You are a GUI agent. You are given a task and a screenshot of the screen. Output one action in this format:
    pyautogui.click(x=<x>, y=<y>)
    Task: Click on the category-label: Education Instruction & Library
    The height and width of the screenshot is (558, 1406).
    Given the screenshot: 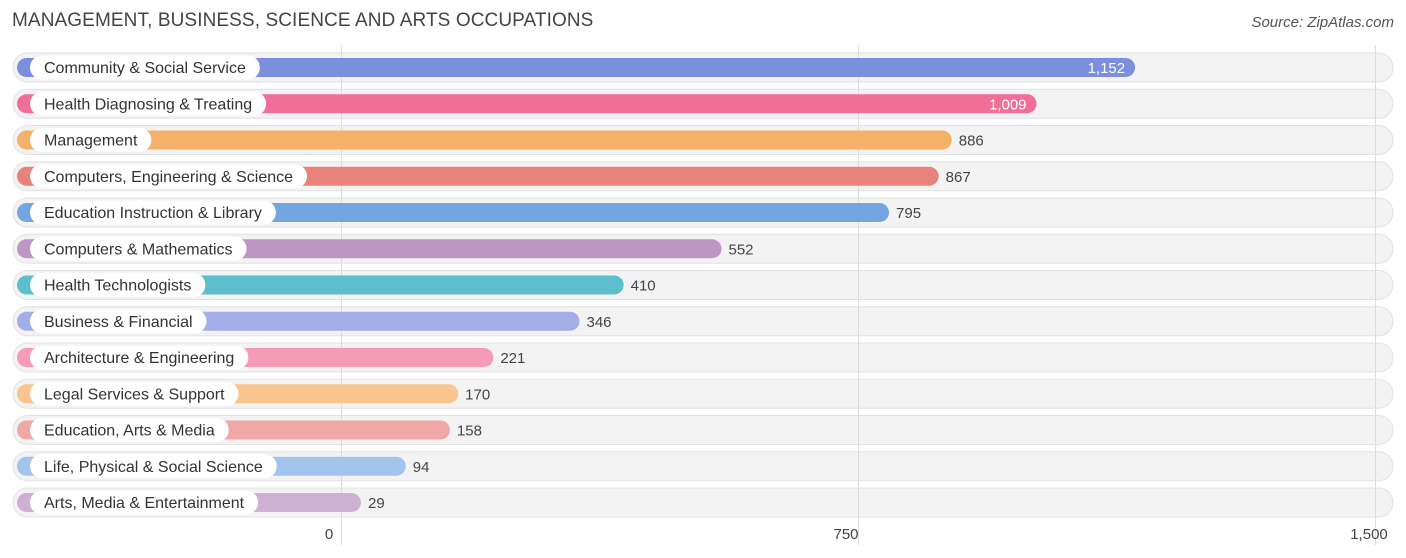 What is the action you would take?
    pyautogui.click(x=153, y=213)
    